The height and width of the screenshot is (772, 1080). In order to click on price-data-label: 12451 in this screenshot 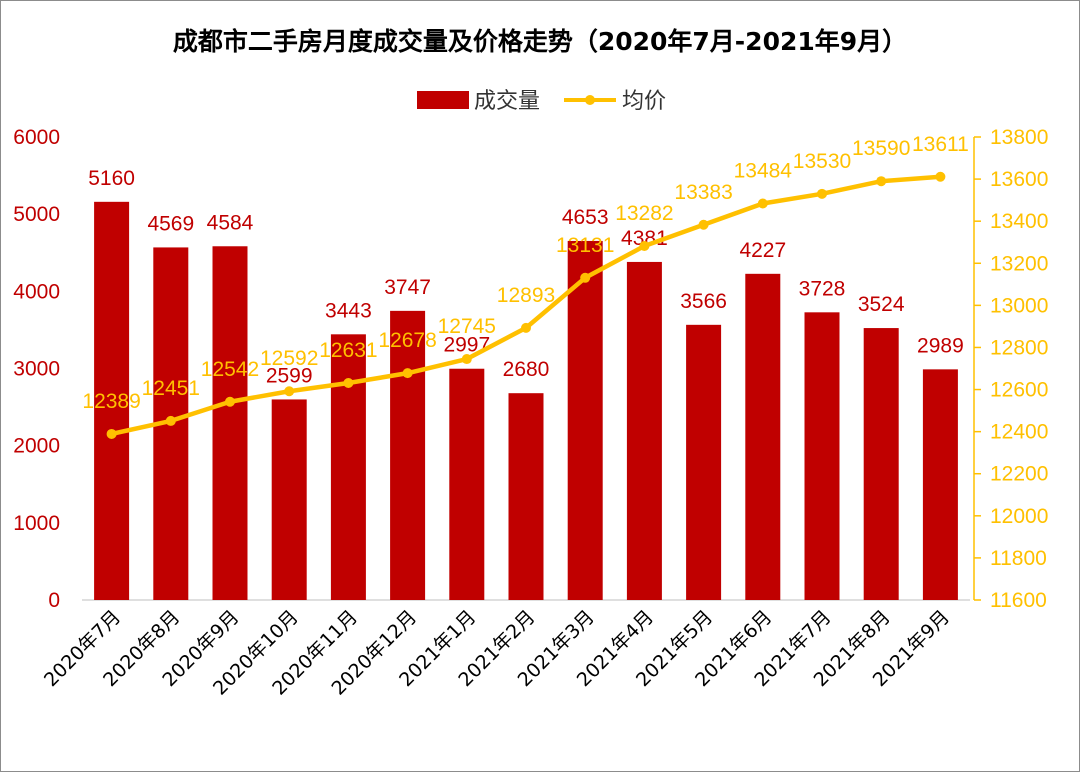, I will do `click(171, 388)`.